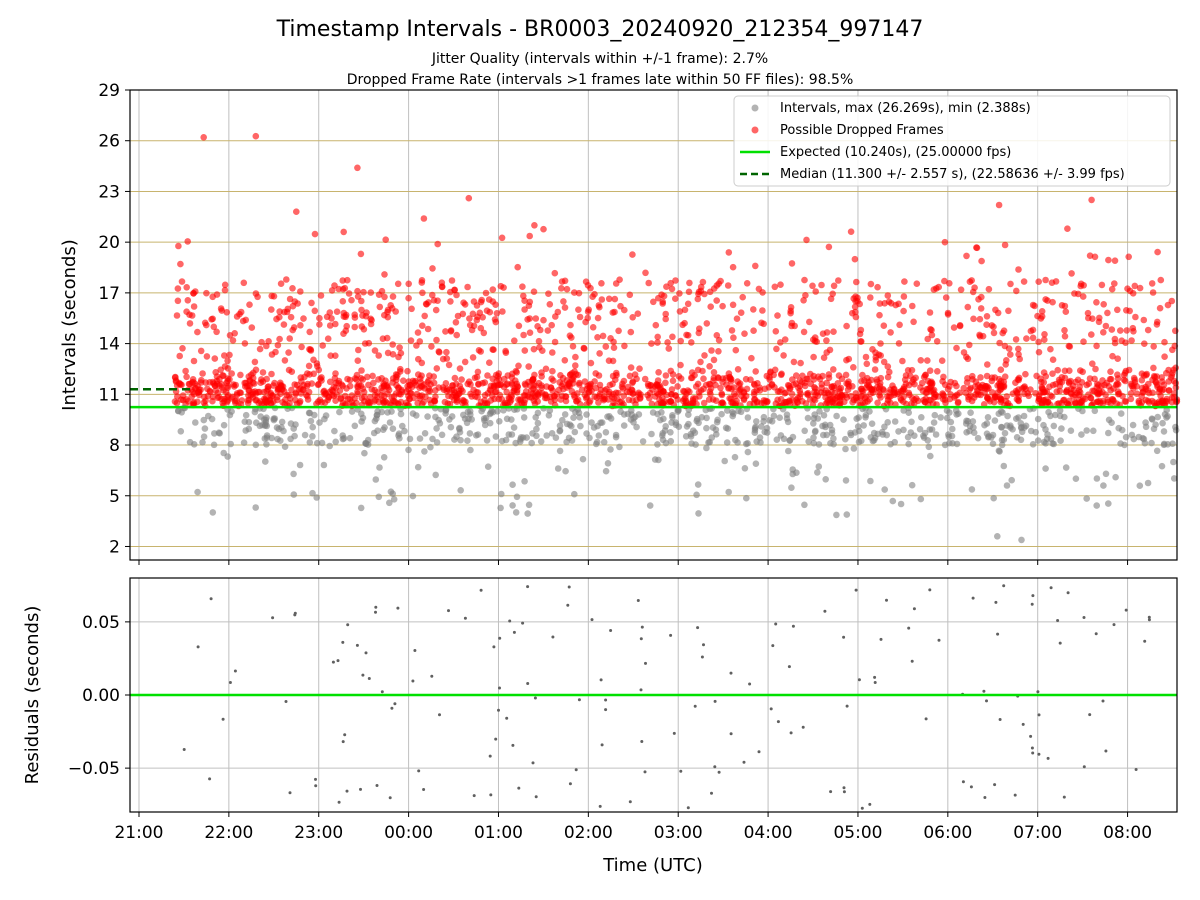  What do you see at coordinates (114, 446) in the screenshot?
I see `top-y-tick-label: 8` at bounding box center [114, 446].